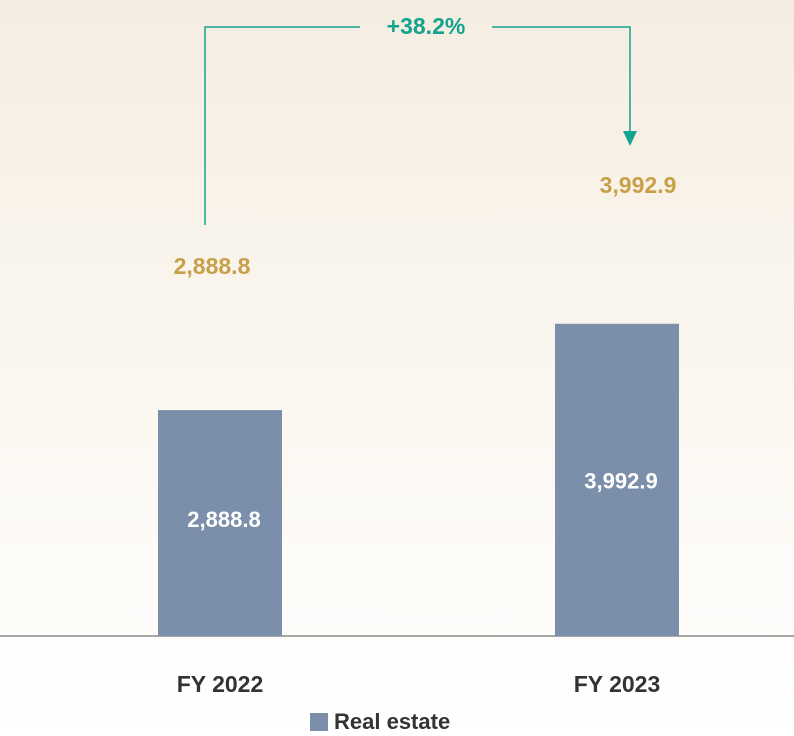 The image size is (794, 736). What do you see at coordinates (638, 185) in the screenshot?
I see `total-label: 3,992.9` at bounding box center [638, 185].